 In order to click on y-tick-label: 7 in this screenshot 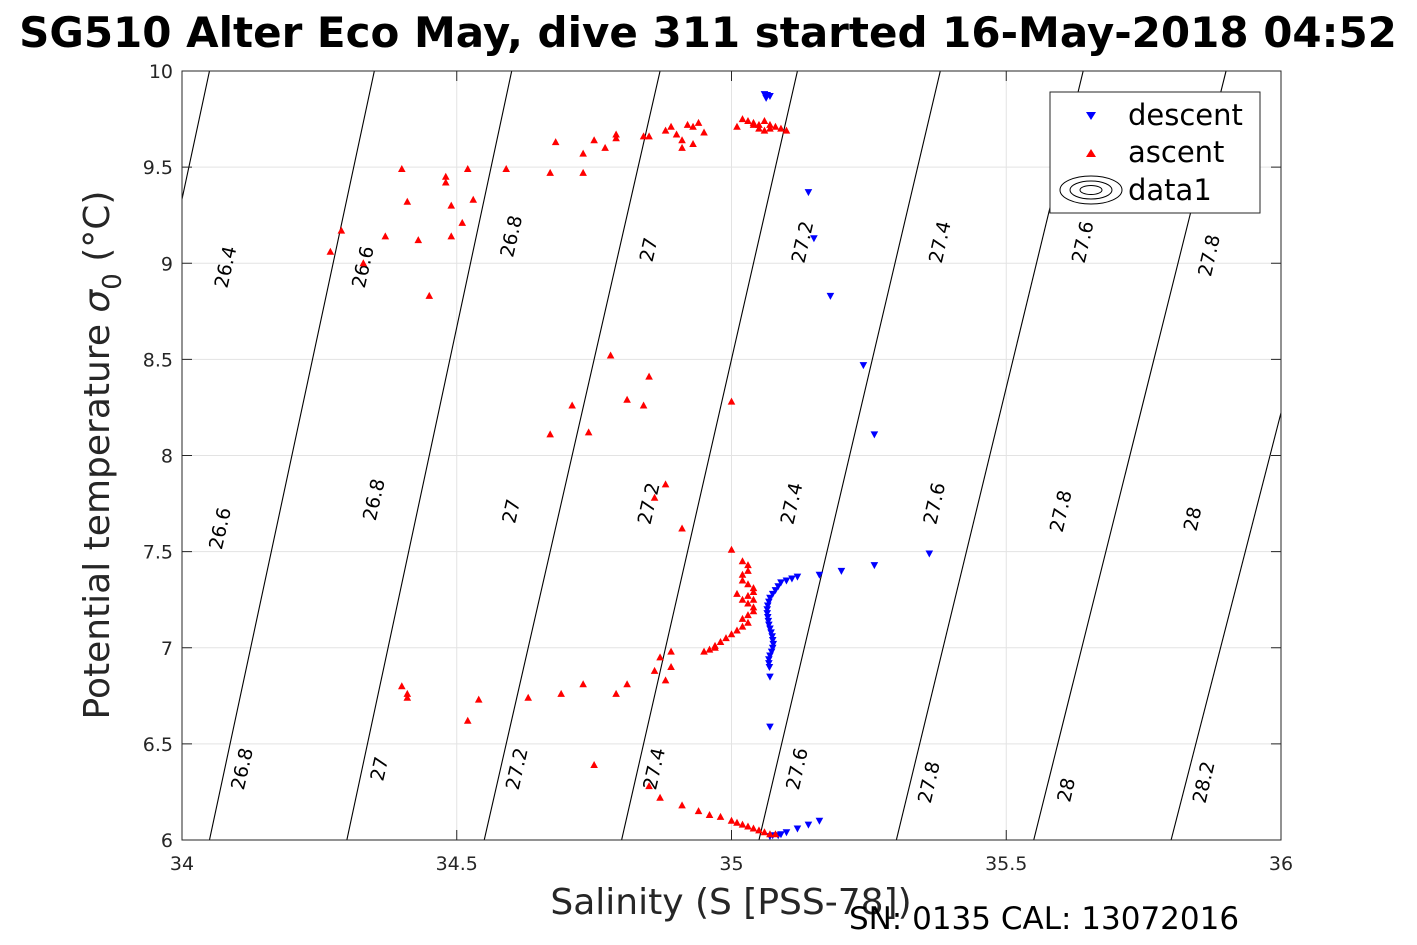, I will do `click(167, 649)`.